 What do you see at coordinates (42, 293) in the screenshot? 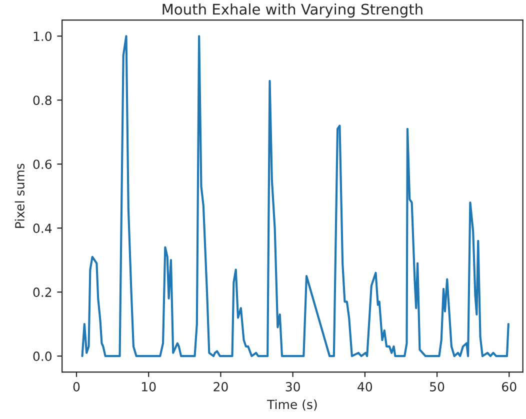
I see `y-tick-label: 0.2` at bounding box center [42, 293].